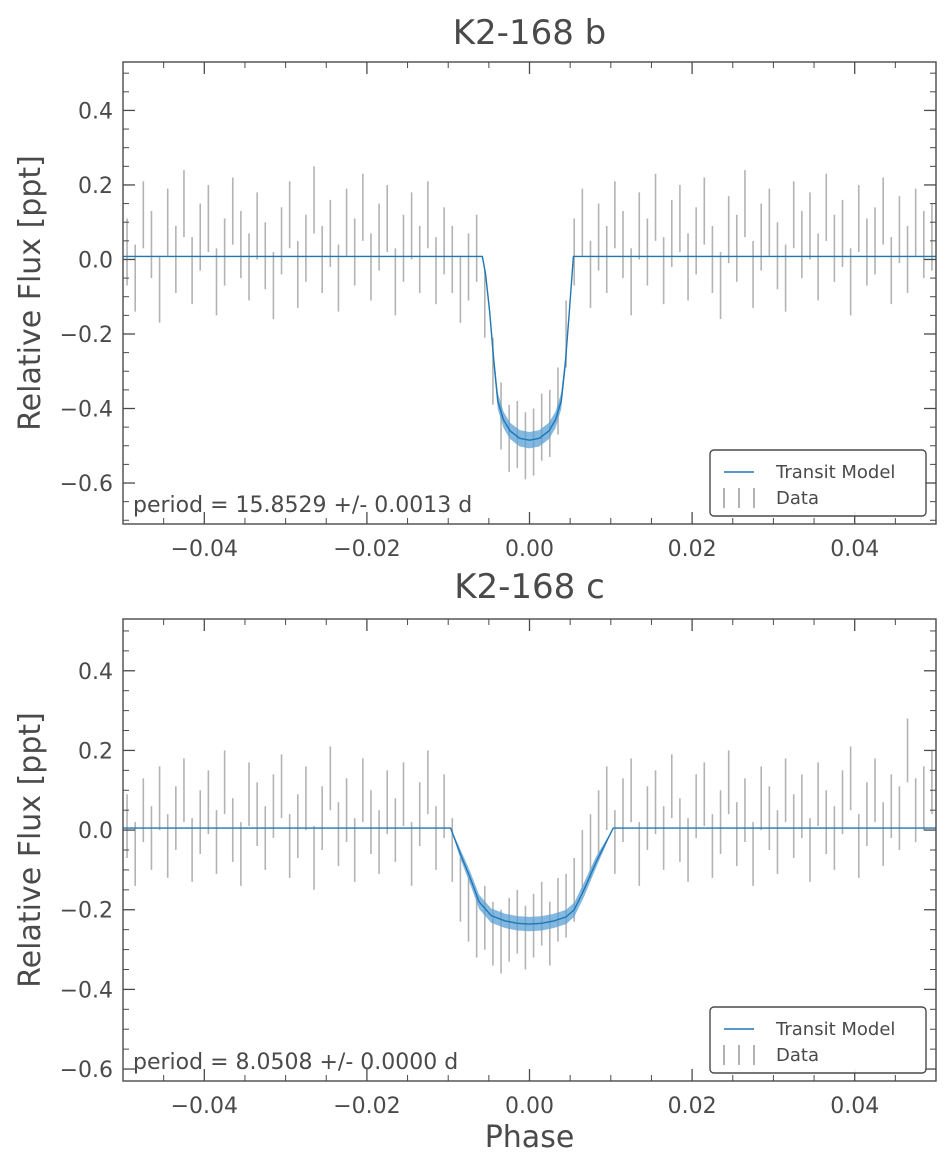  I want to click on period-annotation: period = 8.0508 +/- 0.0000 d, so click(295, 1062).